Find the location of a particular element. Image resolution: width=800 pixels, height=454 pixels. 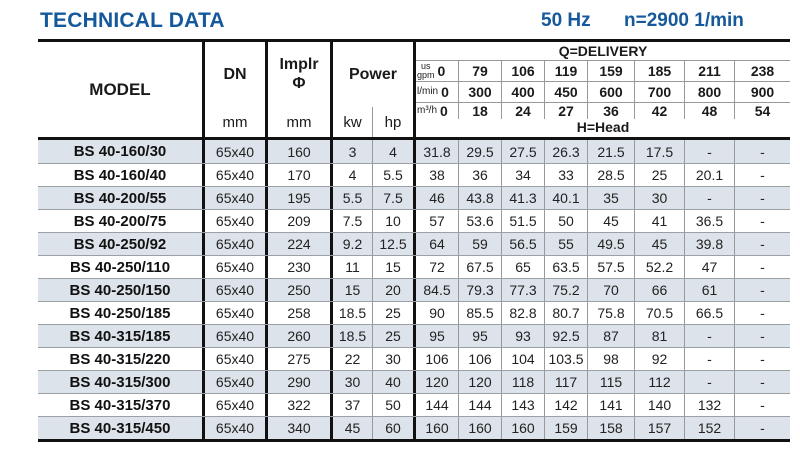

impeller-cell: 224 is located at coordinates (297, 244).